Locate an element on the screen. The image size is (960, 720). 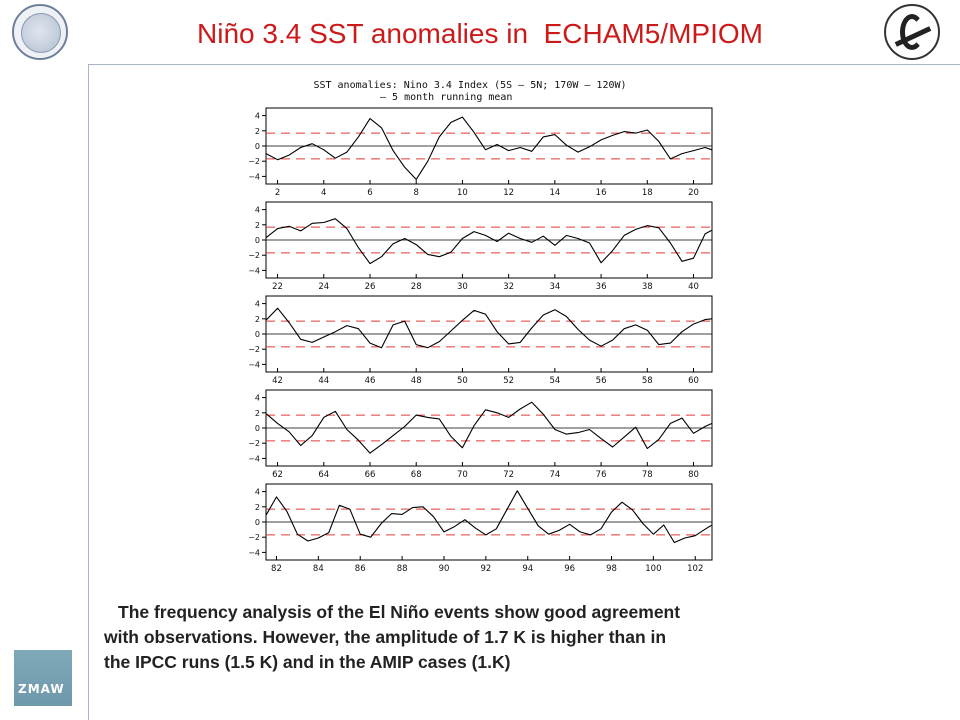
x-tick-label: 80 is located at coordinates (693, 475).